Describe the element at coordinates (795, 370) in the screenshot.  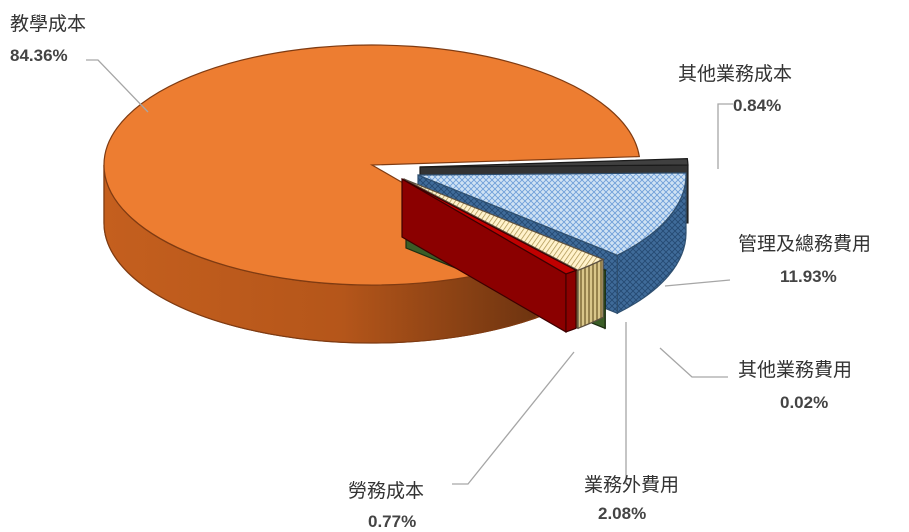
I see `slice-label: 其他業務費用` at that location.